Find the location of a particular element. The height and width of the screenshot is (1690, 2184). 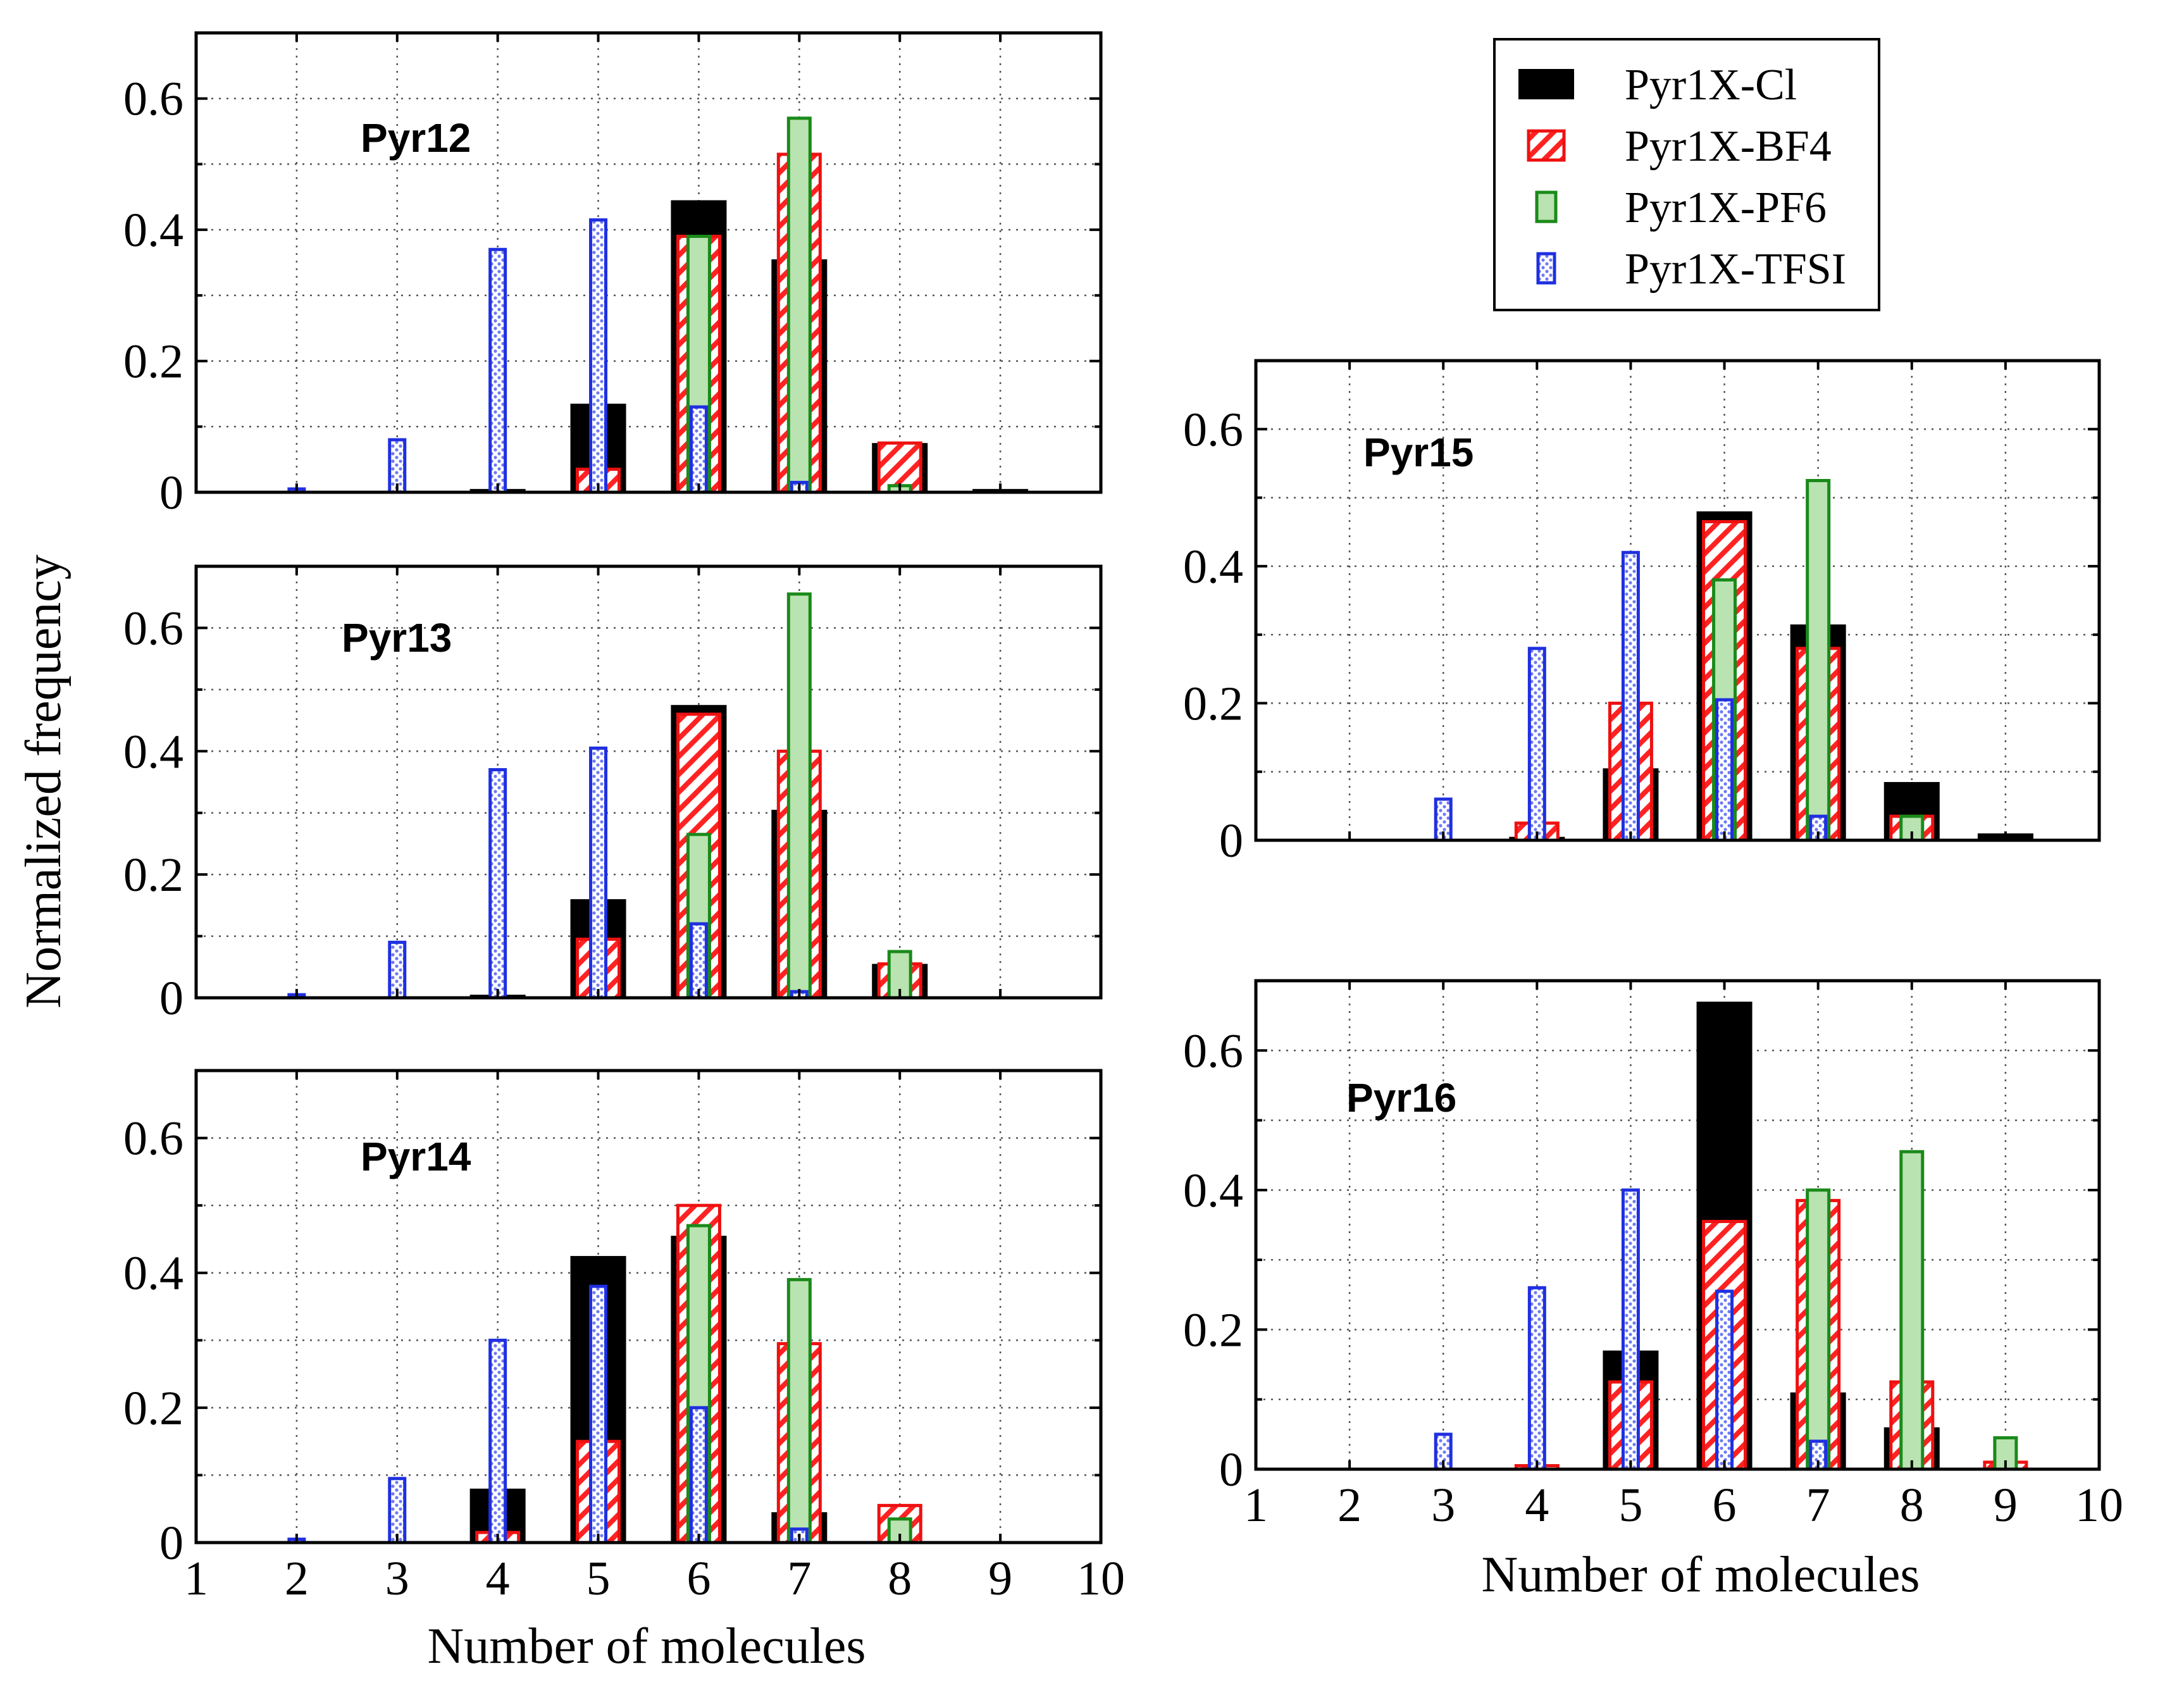

panel-label: Pyr14 is located at coordinates (416, 1156).